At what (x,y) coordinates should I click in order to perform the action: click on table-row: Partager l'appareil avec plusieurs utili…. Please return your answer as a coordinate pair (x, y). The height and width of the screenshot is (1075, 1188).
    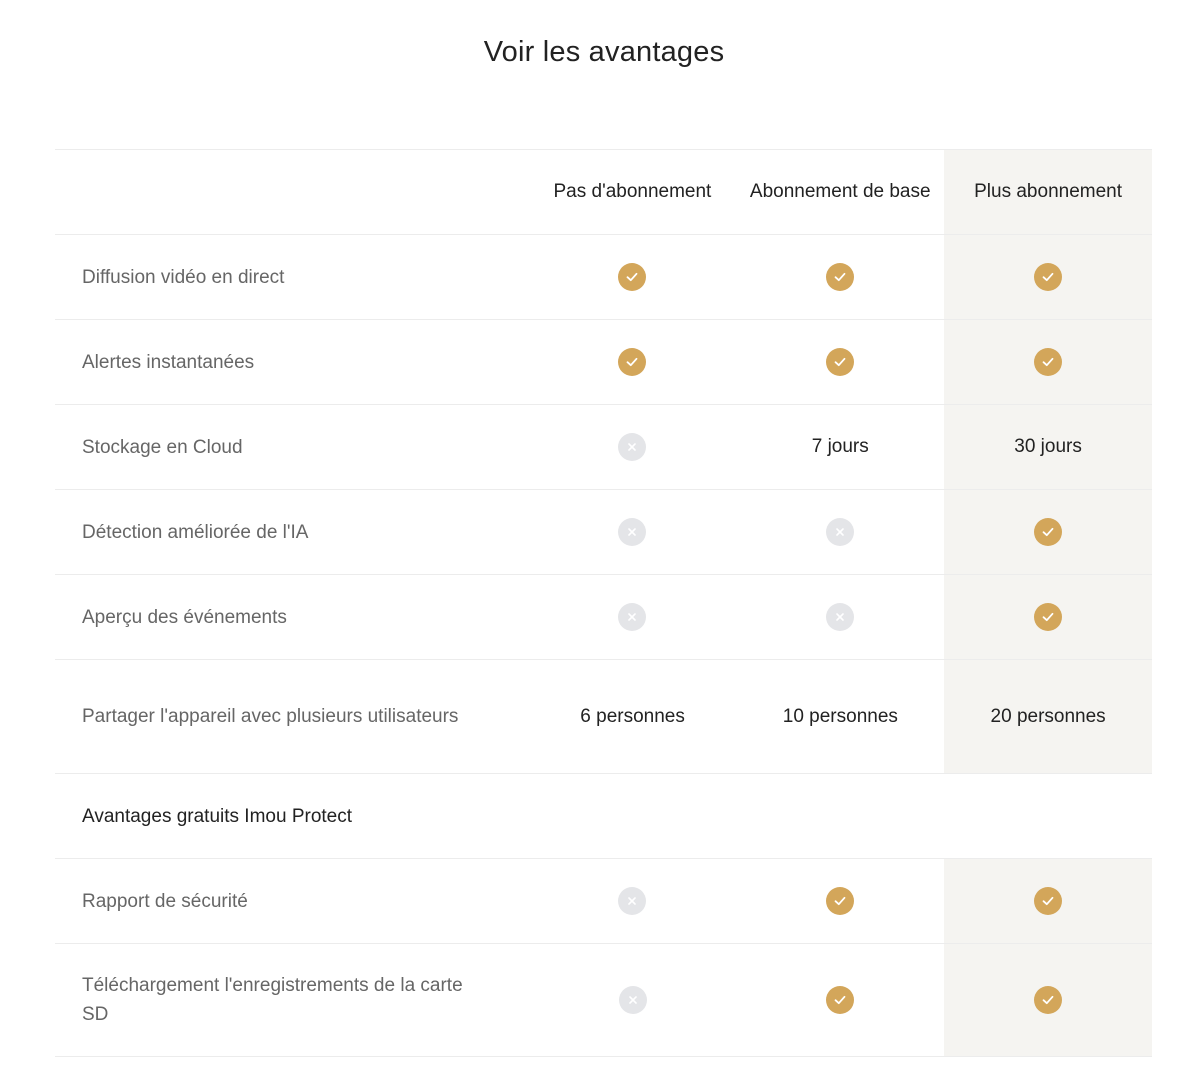
    Looking at the image, I should click on (603, 716).